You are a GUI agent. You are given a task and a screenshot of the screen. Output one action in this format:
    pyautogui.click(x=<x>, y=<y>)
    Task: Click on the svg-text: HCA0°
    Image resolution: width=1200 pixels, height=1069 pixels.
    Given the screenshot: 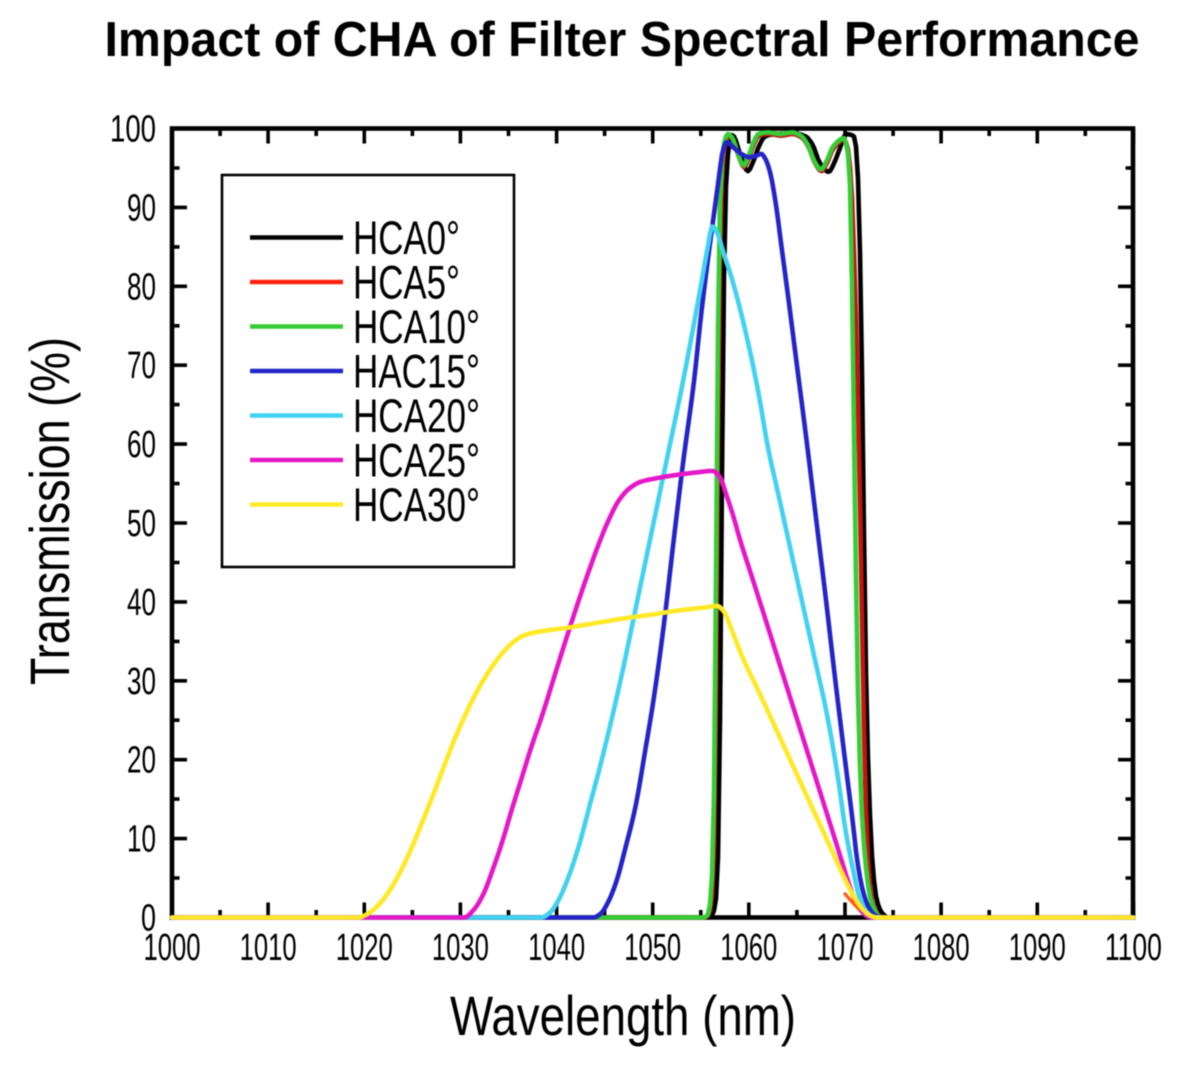 What is the action you would take?
    pyautogui.click(x=406, y=237)
    